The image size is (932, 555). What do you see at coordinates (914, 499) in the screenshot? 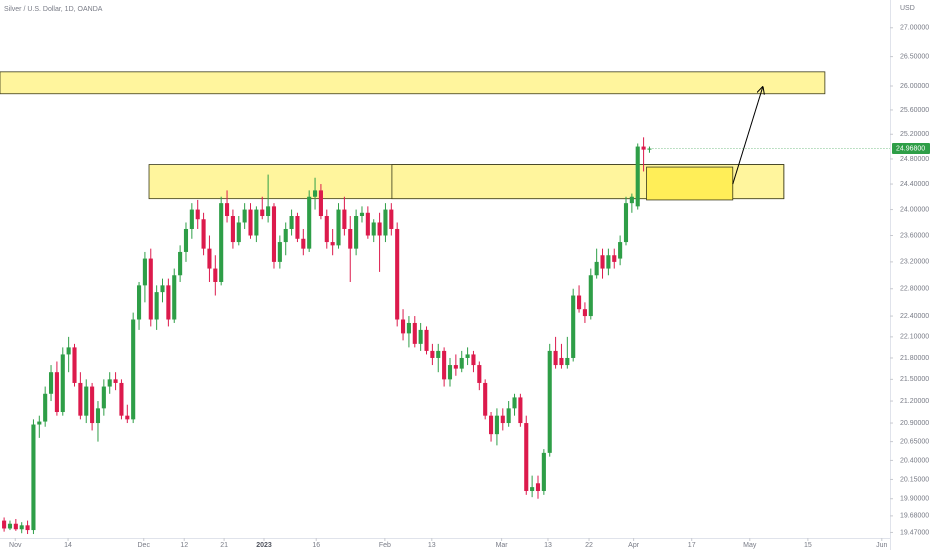
I see `y-tick-label: 19.90000` at bounding box center [914, 499].